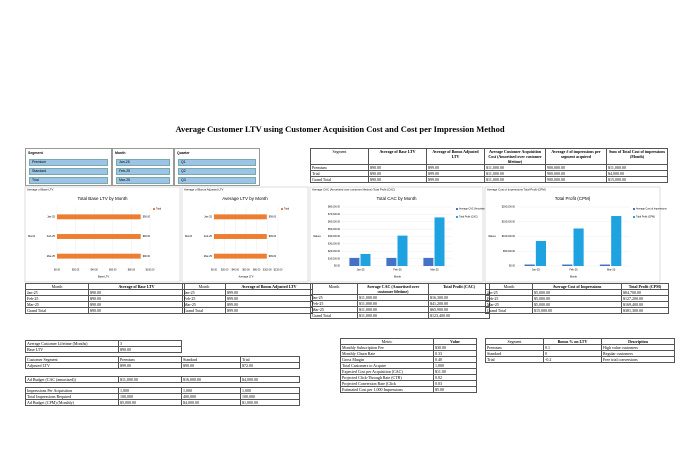 The width and height of the screenshot is (680, 459). Describe the element at coordinates (434, 270) in the screenshot. I see `x-tick-label: Mar-25` at that location.